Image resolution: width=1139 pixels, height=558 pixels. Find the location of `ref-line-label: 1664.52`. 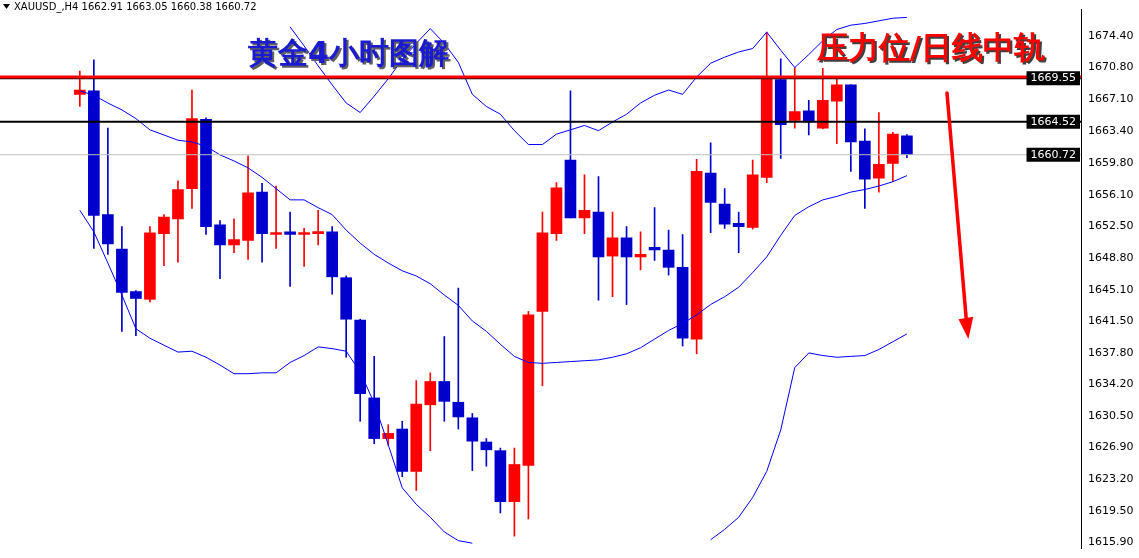

ref-line-label: 1664.52 is located at coordinates (1053, 121).